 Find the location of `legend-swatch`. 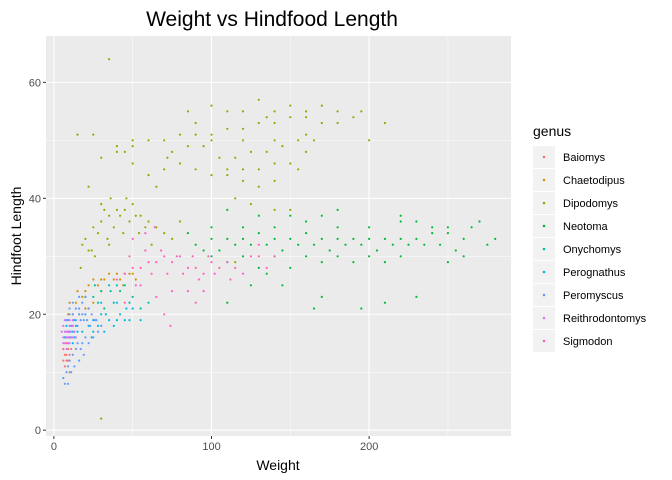

legend-swatch is located at coordinates (544, 203).